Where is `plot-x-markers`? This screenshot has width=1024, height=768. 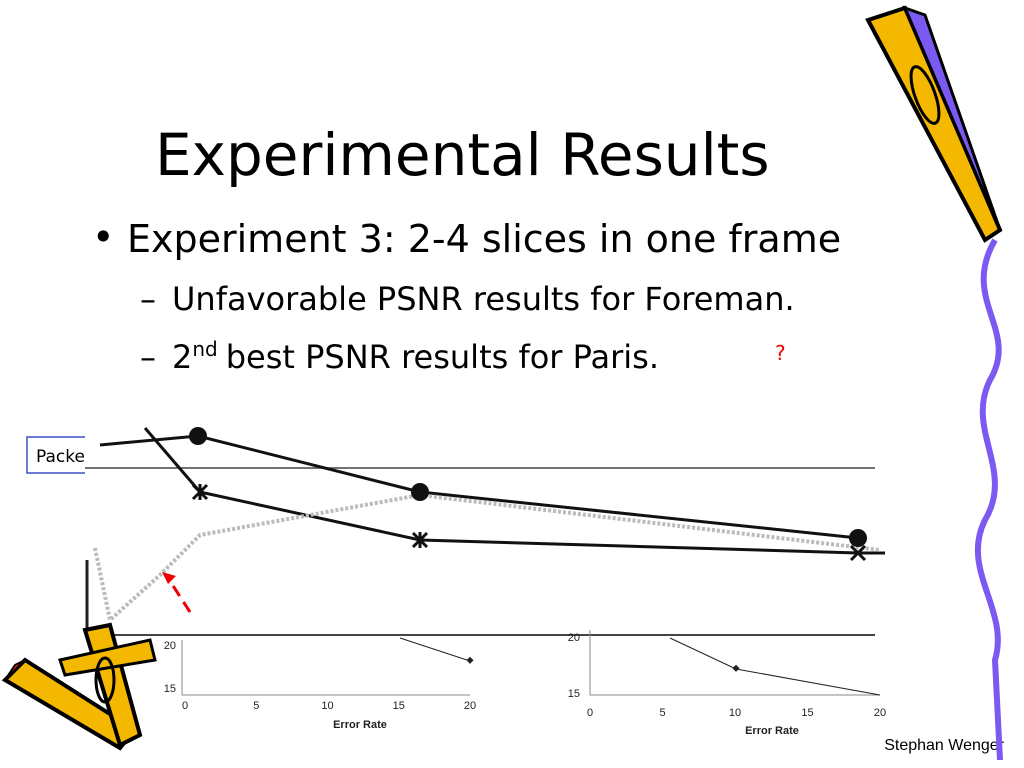
plot-x-markers is located at coordinates (529, 522).